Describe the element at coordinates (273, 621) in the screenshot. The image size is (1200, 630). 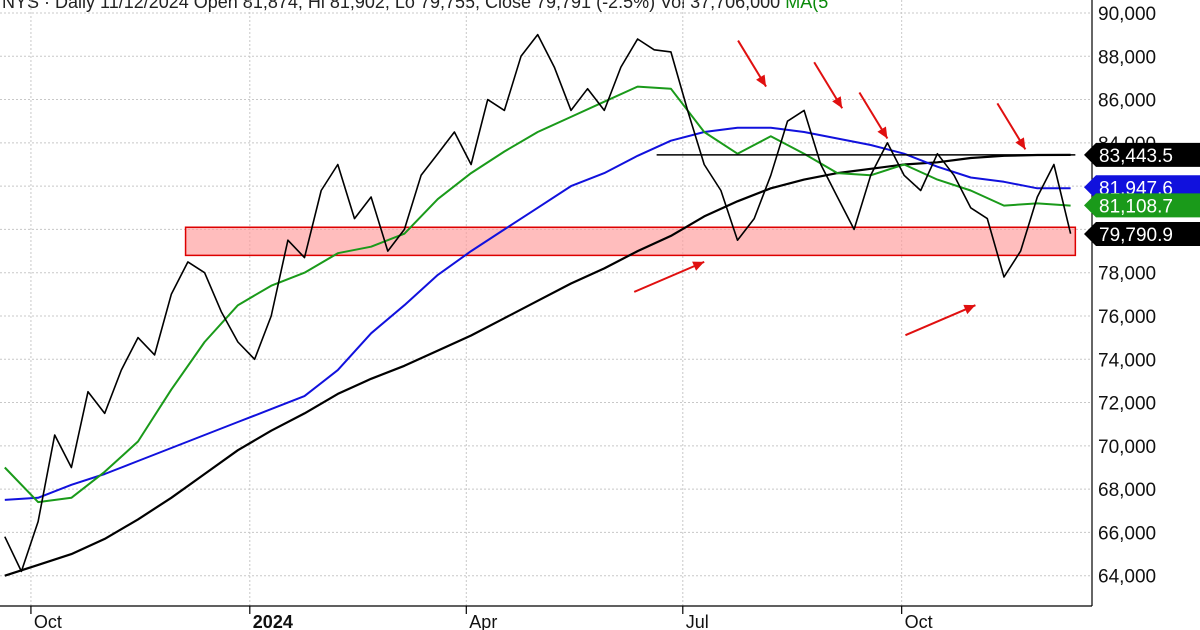
I see `x-tick-label: 2024` at that location.